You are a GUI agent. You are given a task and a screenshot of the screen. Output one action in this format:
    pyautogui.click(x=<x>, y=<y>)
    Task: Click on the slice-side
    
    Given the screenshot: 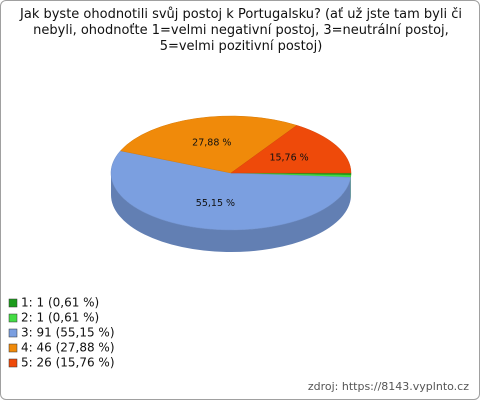 What is the action you would take?
    pyautogui.click(x=231, y=213)
    